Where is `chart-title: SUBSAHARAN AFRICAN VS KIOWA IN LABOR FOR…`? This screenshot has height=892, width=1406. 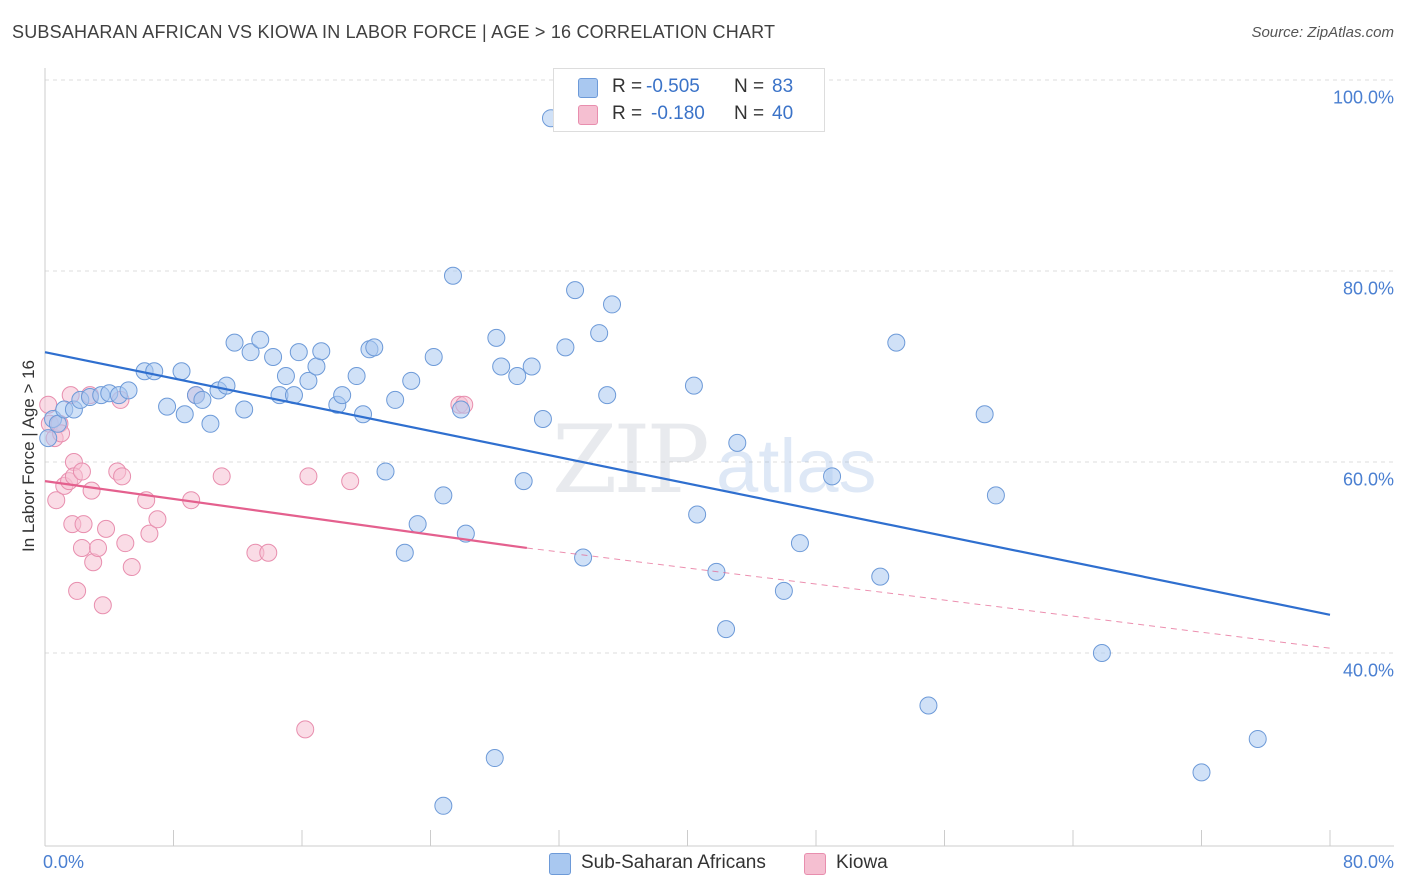 chart-title: SUBSAHARAN AFRICAN VS KIOWA IN LABOR FOR… is located at coordinates (394, 32).